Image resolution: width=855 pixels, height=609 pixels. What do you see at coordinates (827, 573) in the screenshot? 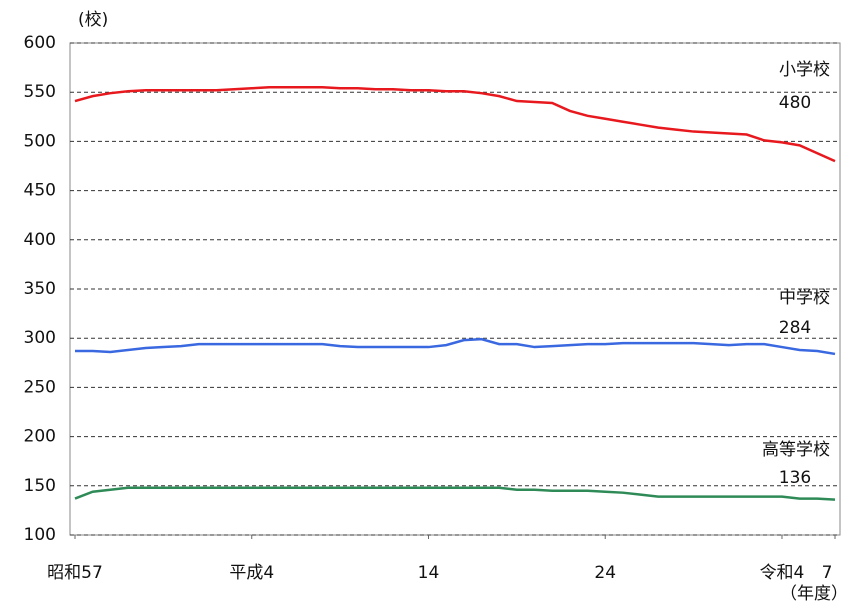
I see `x-tick-label: 7` at bounding box center [827, 573].